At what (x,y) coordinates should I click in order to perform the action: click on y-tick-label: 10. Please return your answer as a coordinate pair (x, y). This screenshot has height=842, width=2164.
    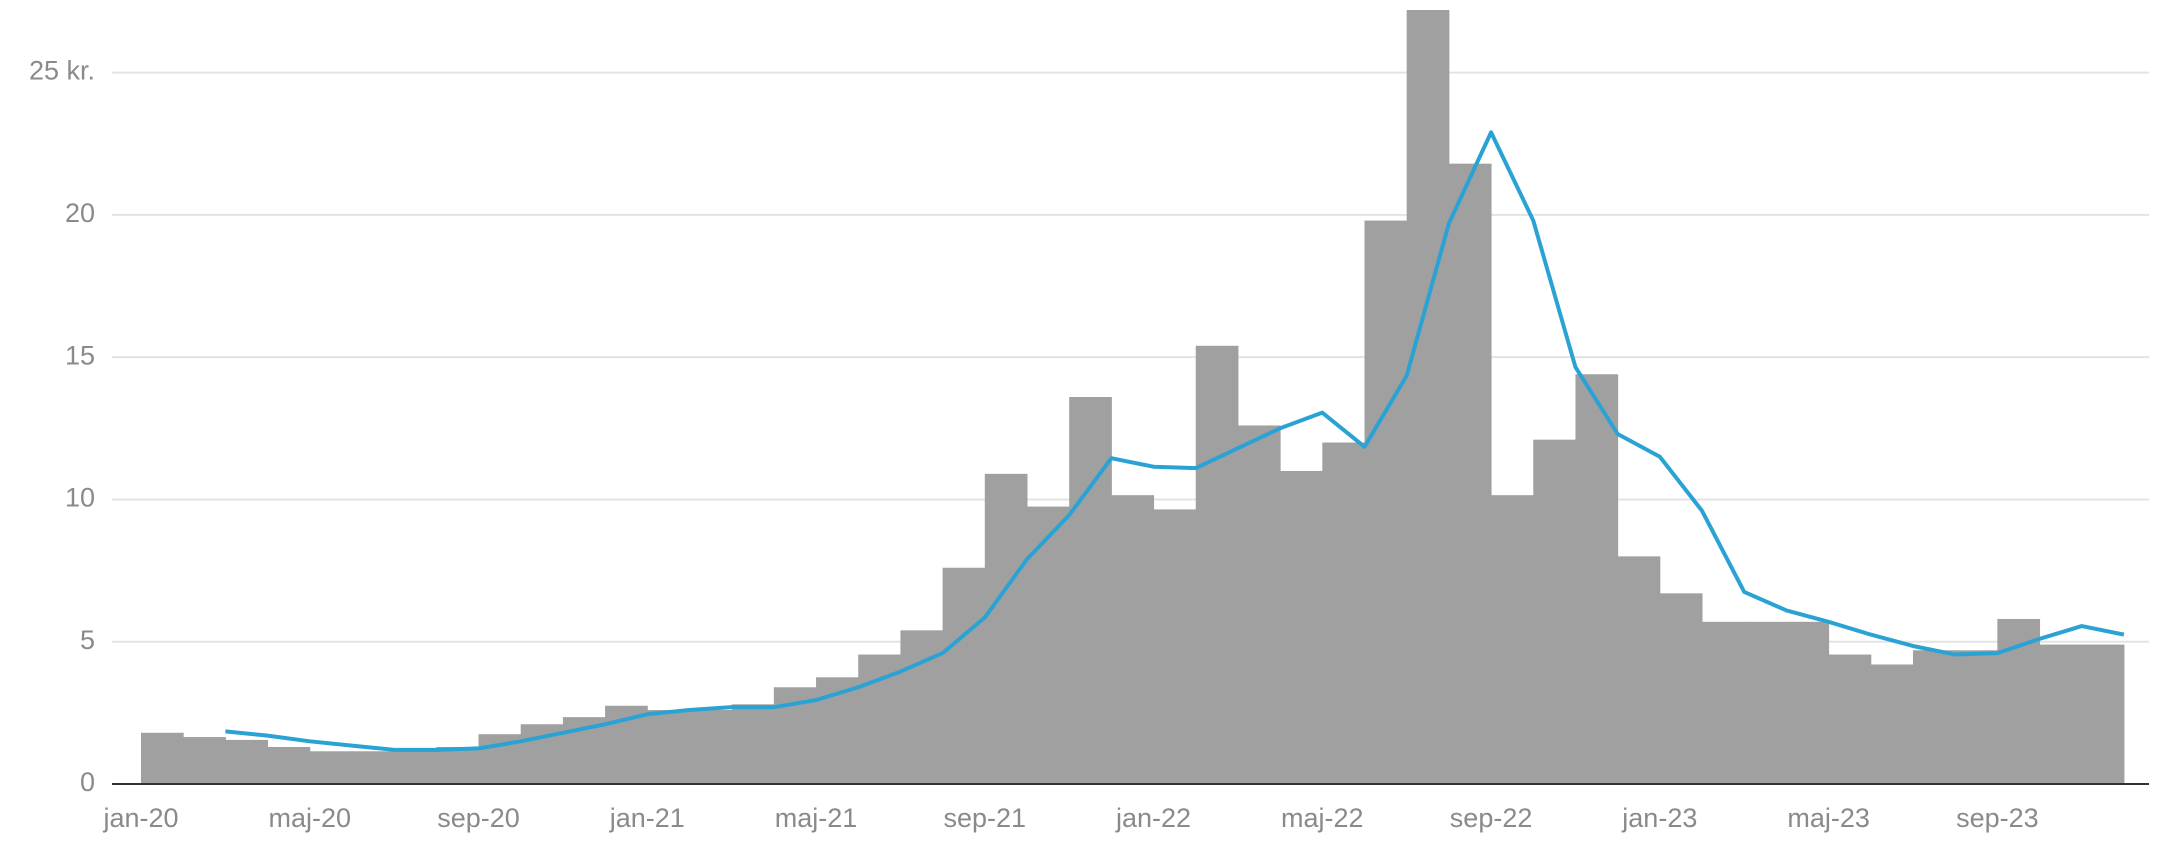
    Looking at the image, I should click on (80, 498).